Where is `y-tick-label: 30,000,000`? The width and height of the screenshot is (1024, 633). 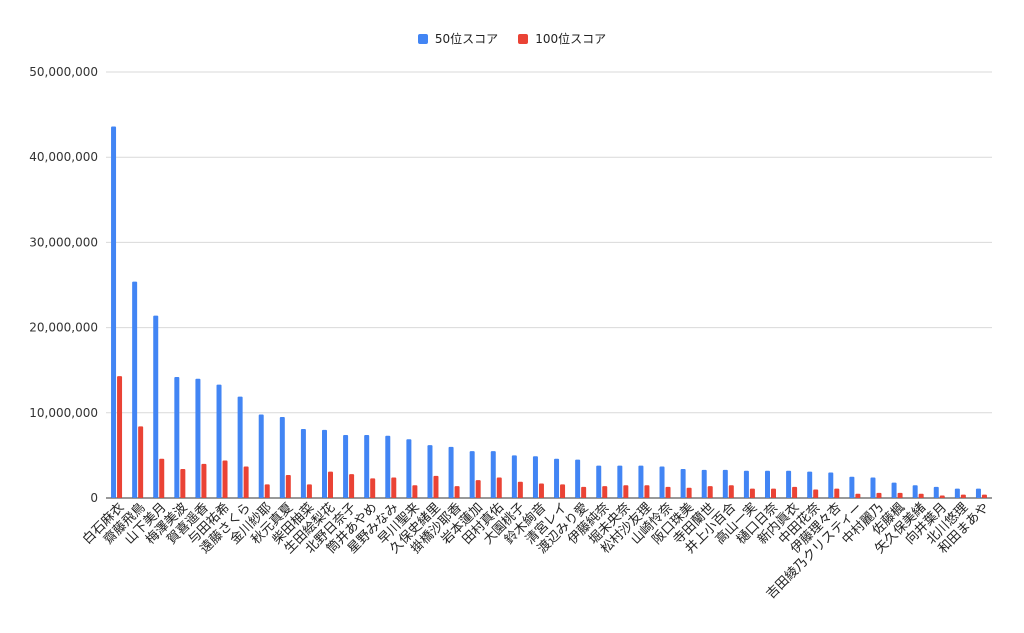
y-tick-label: 30,000,000 is located at coordinates (63, 242).